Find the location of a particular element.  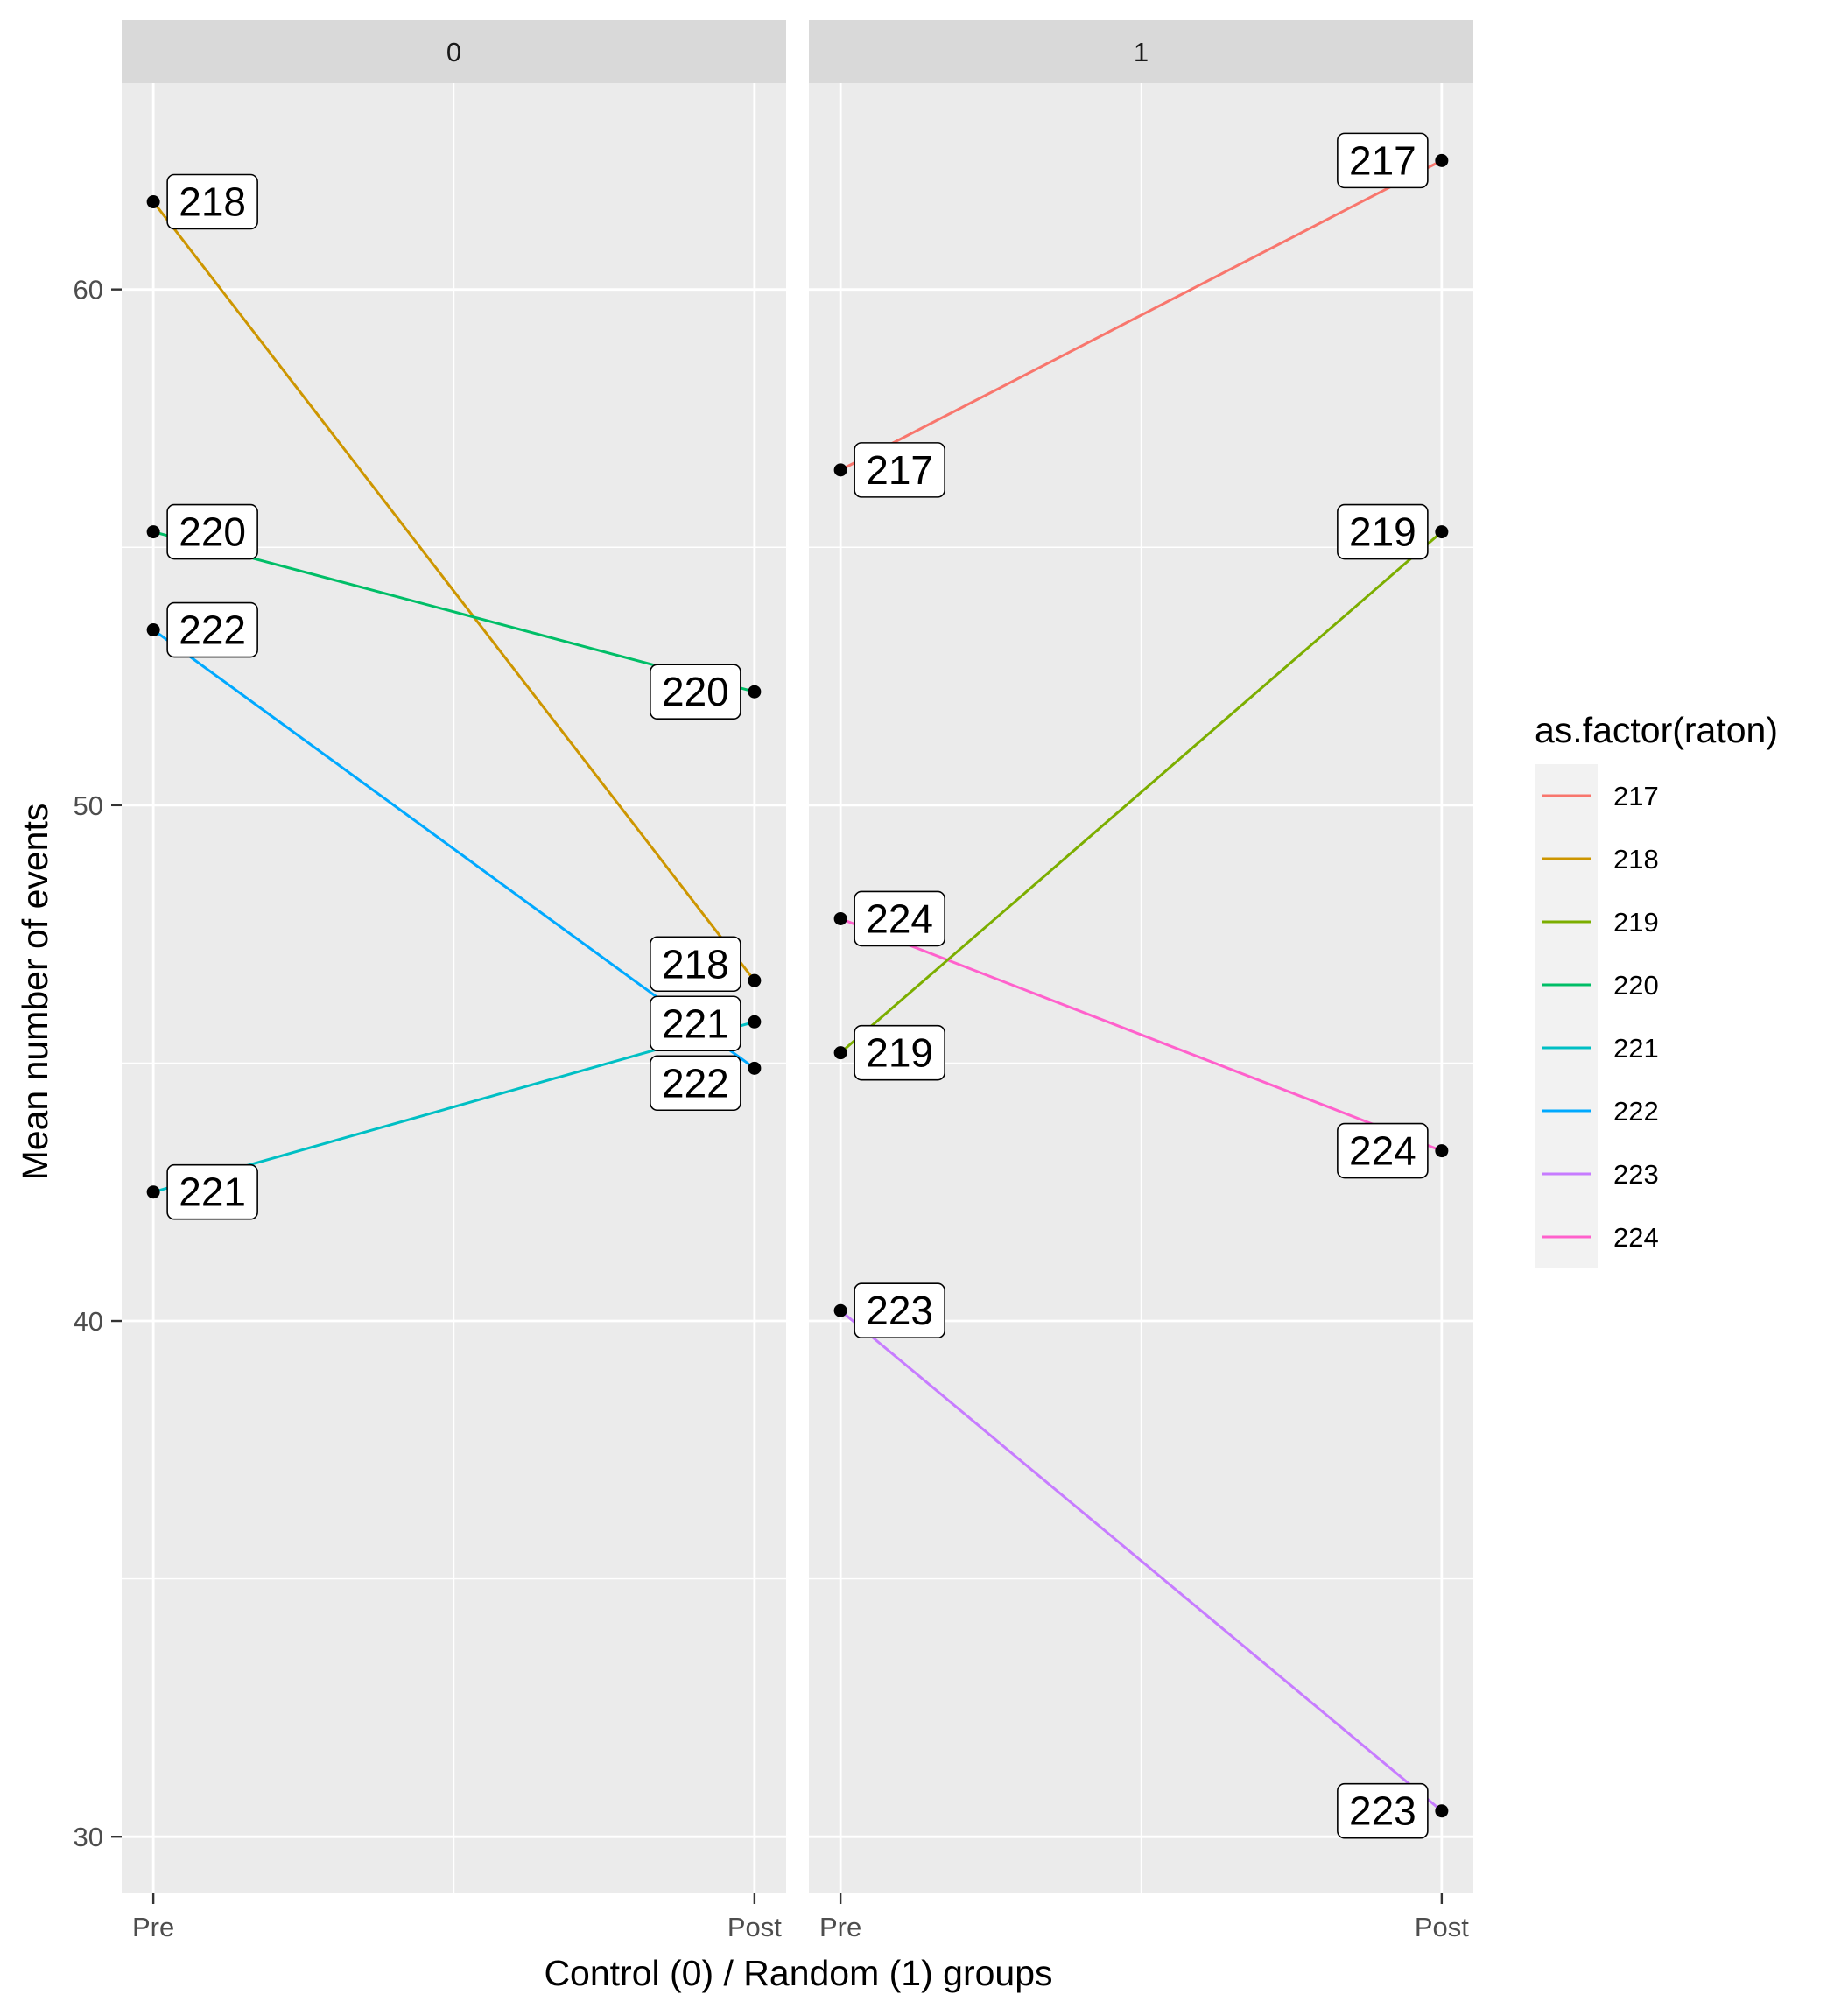

point-217-pre is located at coordinates (840, 470).